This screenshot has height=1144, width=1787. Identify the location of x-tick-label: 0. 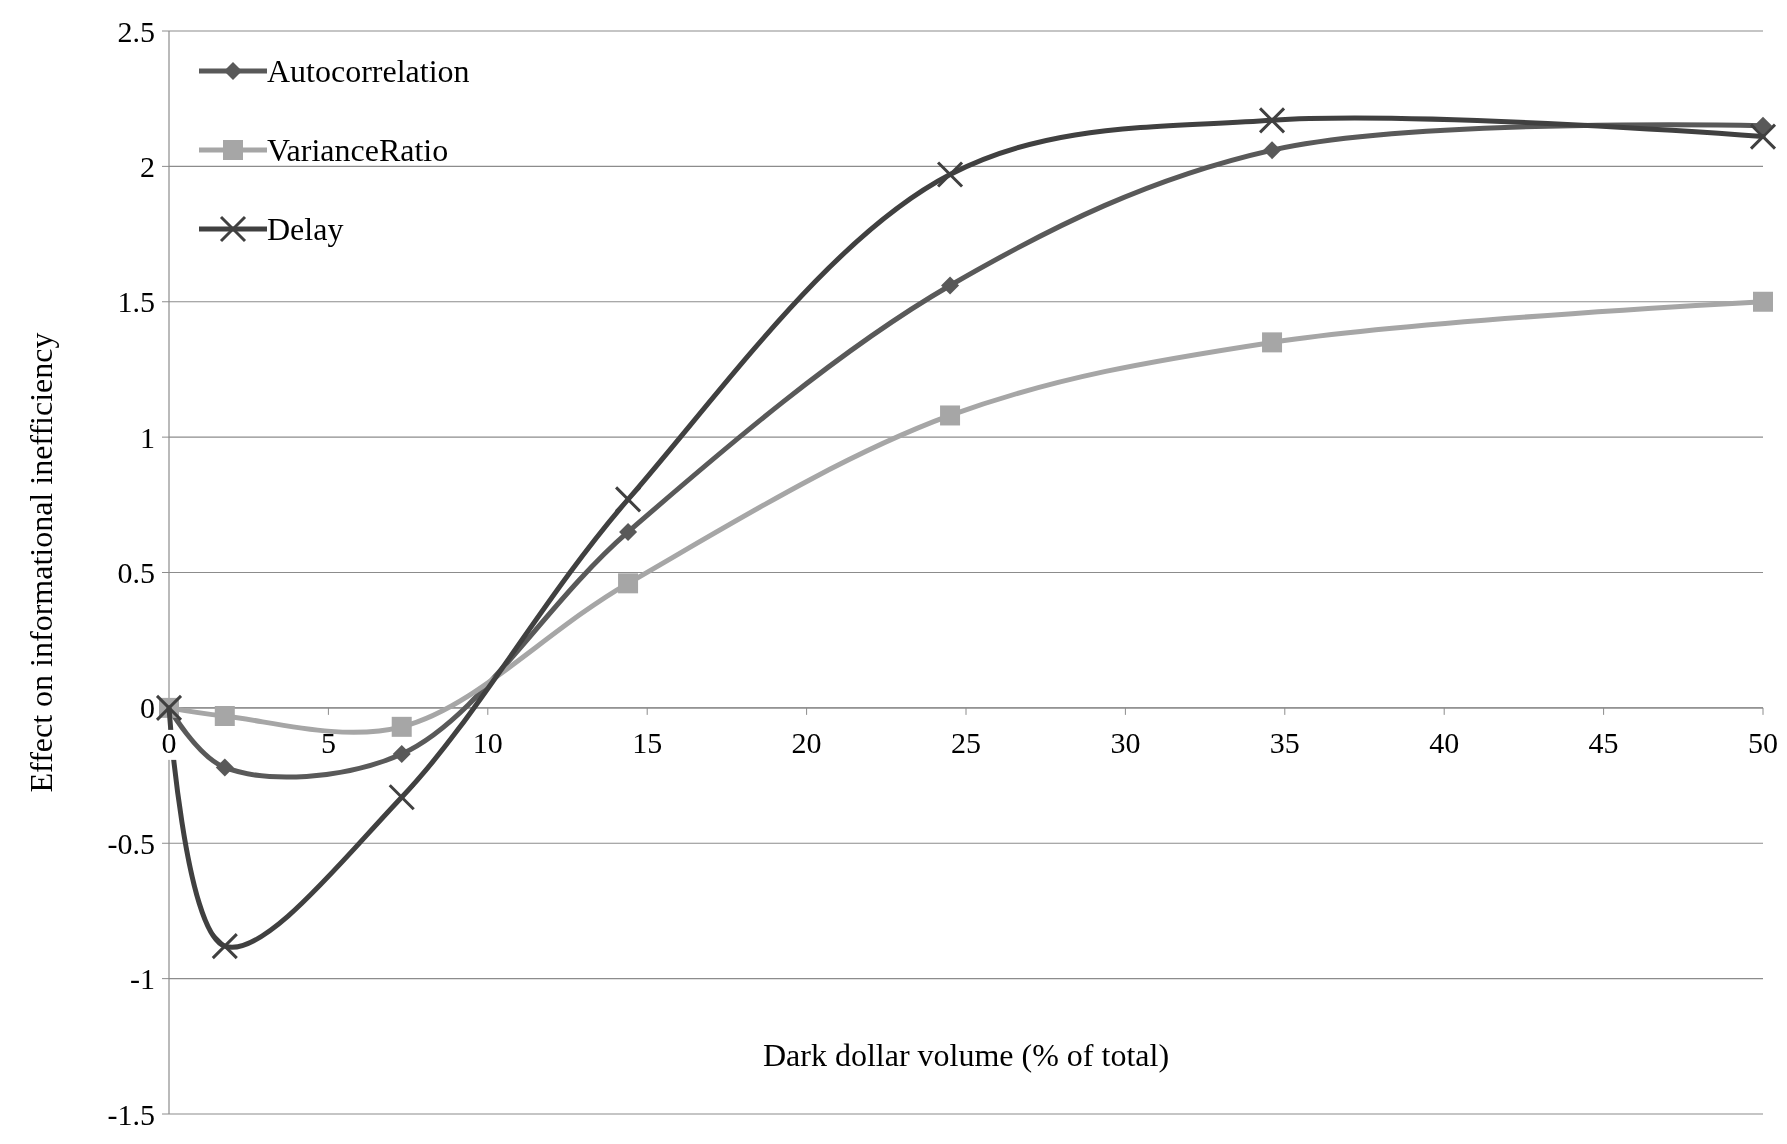
(169, 742).